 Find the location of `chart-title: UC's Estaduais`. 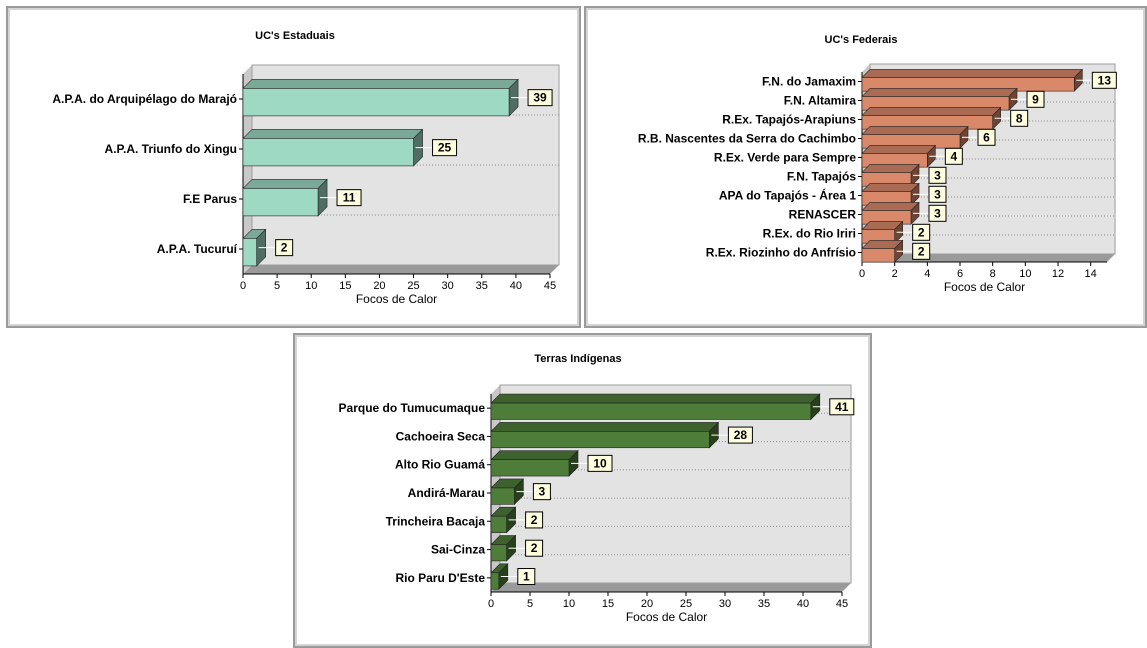

chart-title: UC's Estaduais is located at coordinates (295, 36).